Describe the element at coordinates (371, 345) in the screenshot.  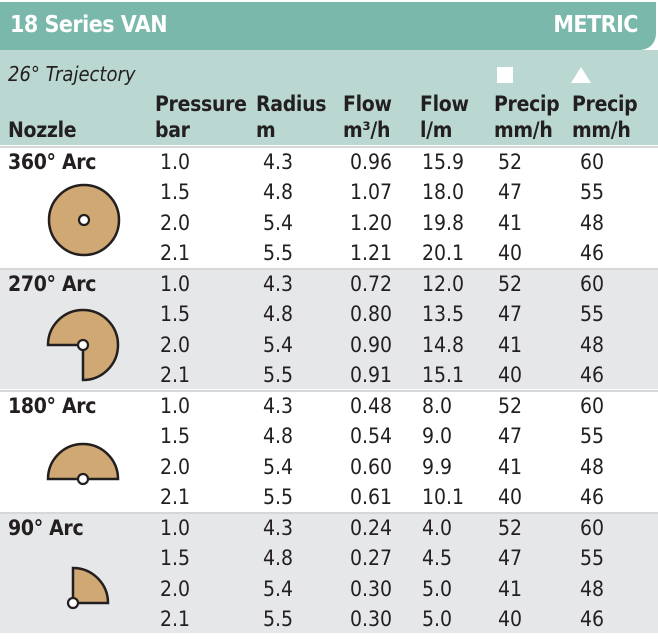
I see `cell-flow-m3: 0.90` at that location.